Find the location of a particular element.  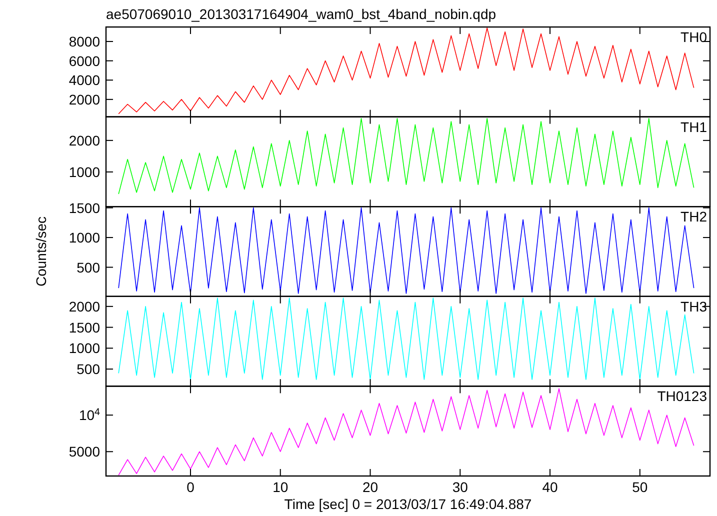

x-tick-label: 0 is located at coordinates (190, 487).